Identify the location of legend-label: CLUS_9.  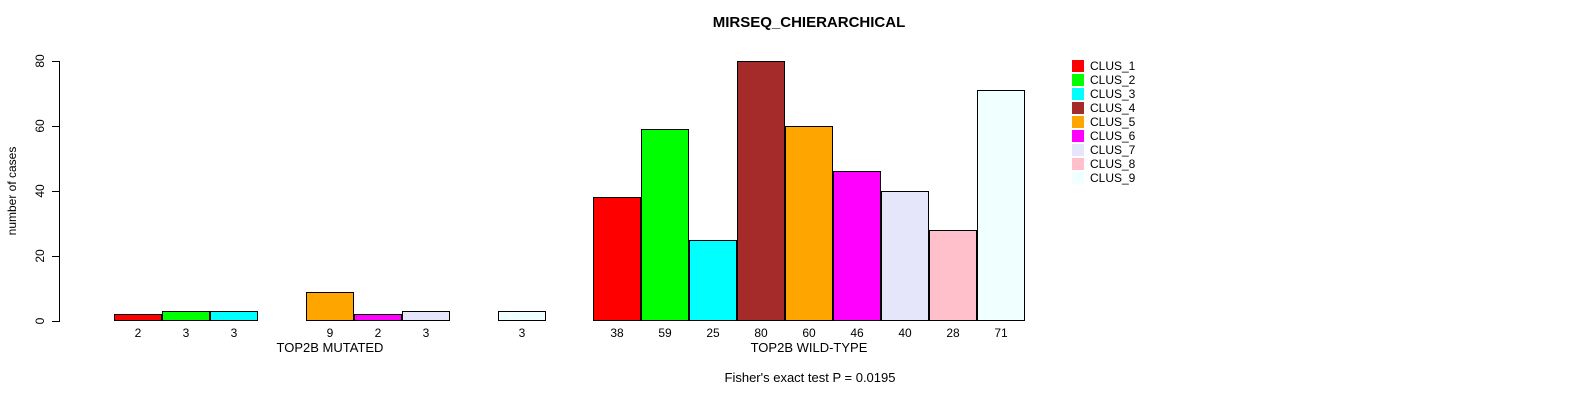
(1113, 178).